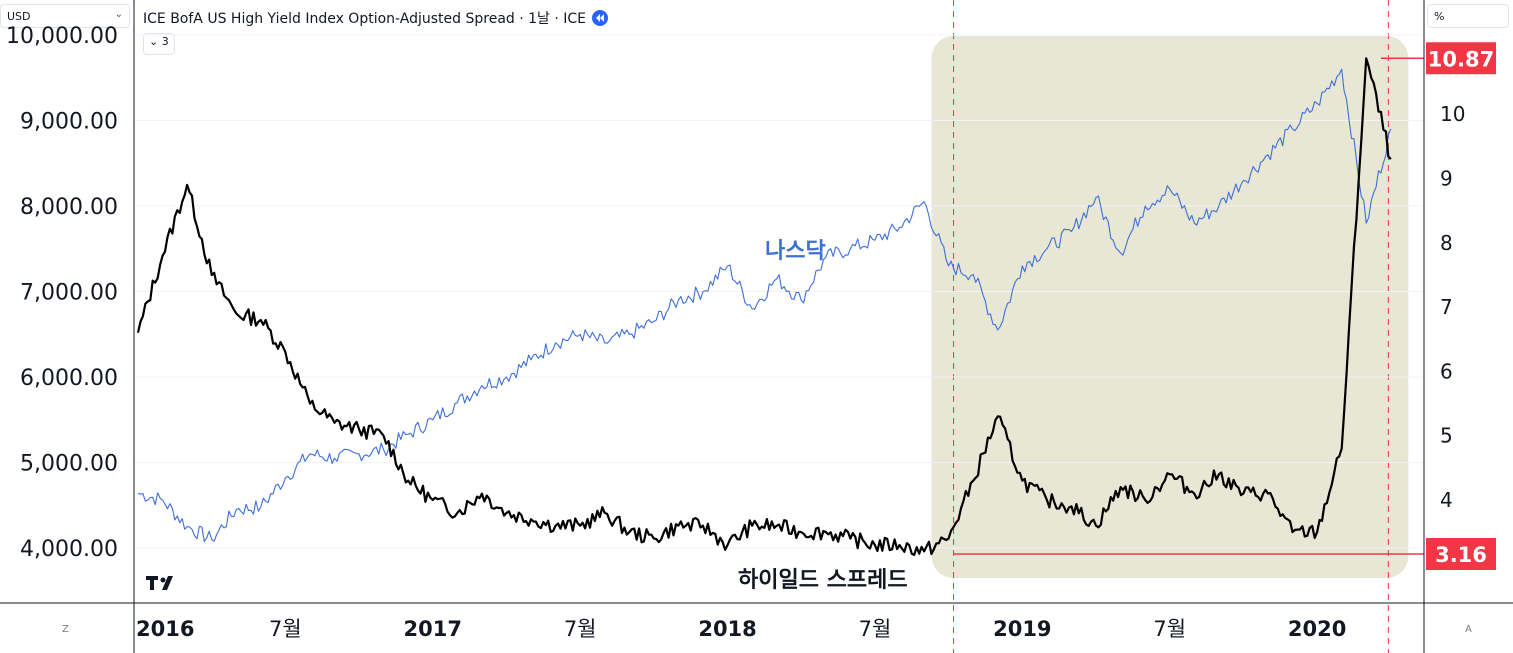 The width and height of the screenshot is (1513, 653). I want to click on indicator-count: 3, so click(165, 41).